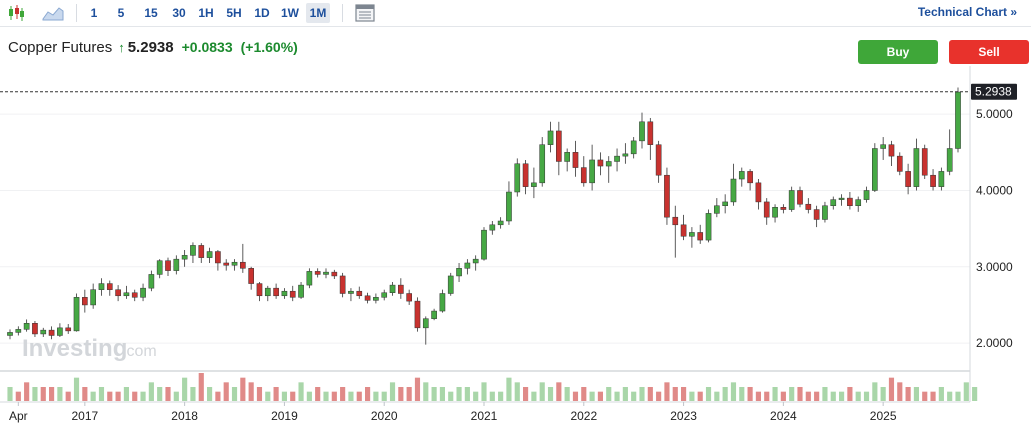  I want to click on instrument-header: Copper Futures ↑ 5.2938 +0.0833 (+1.60%), so click(153, 49).